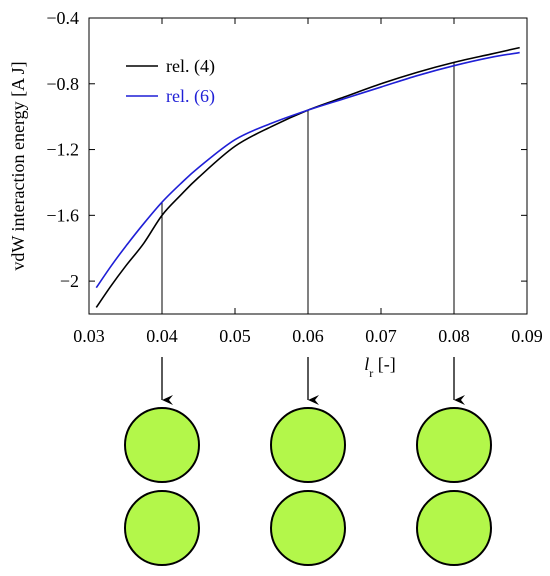  What do you see at coordinates (190, 96) in the screenshot?
I see `legend-label-rel6: rel. (6)` at bounding box center [190, 96].